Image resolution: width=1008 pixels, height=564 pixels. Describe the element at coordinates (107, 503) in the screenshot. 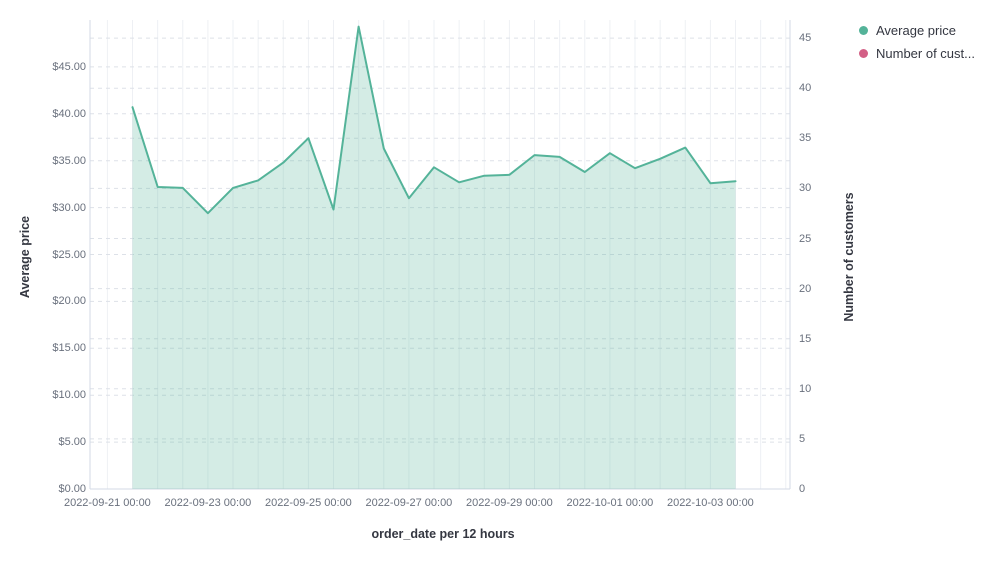

I see `x-axis-tick-label: 2022-09-21 00:00` at that location.